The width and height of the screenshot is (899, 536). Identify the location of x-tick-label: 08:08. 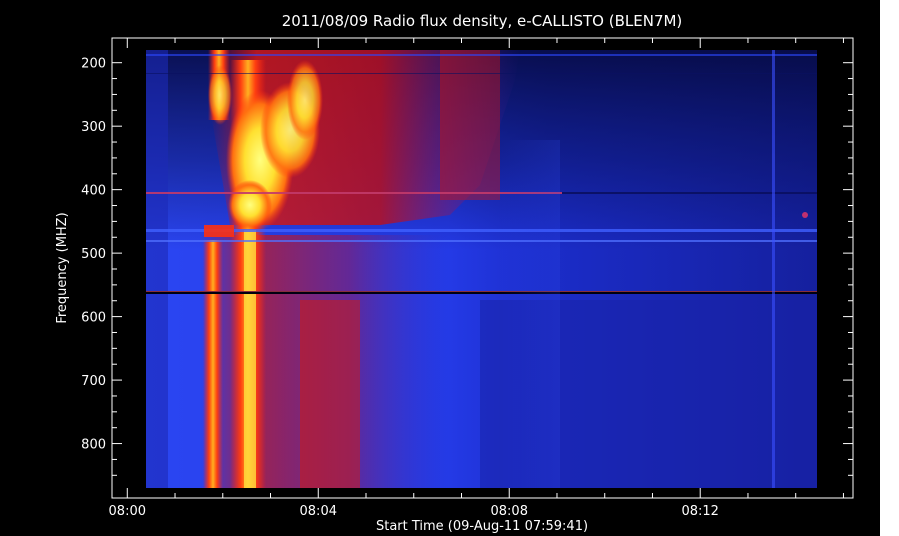
(509, 511).